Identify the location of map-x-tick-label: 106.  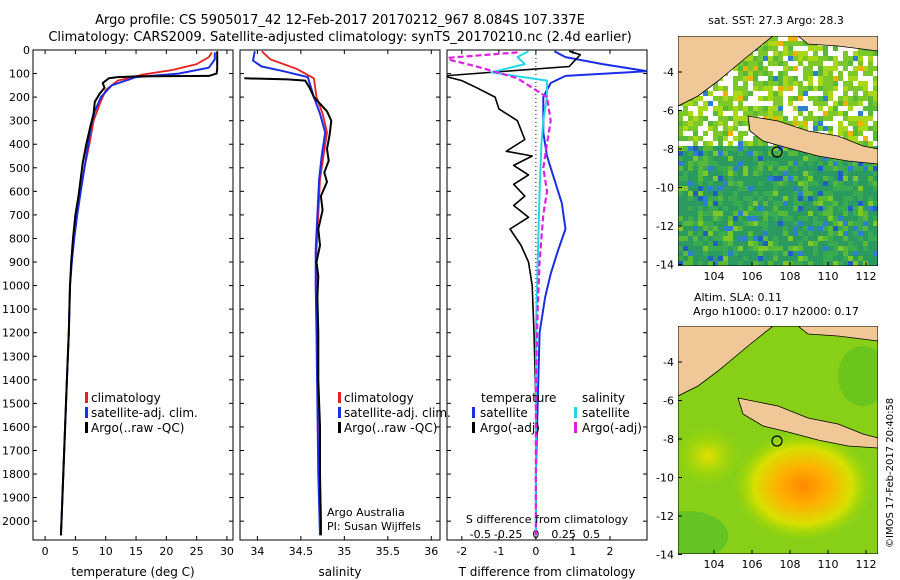
(752, 564).